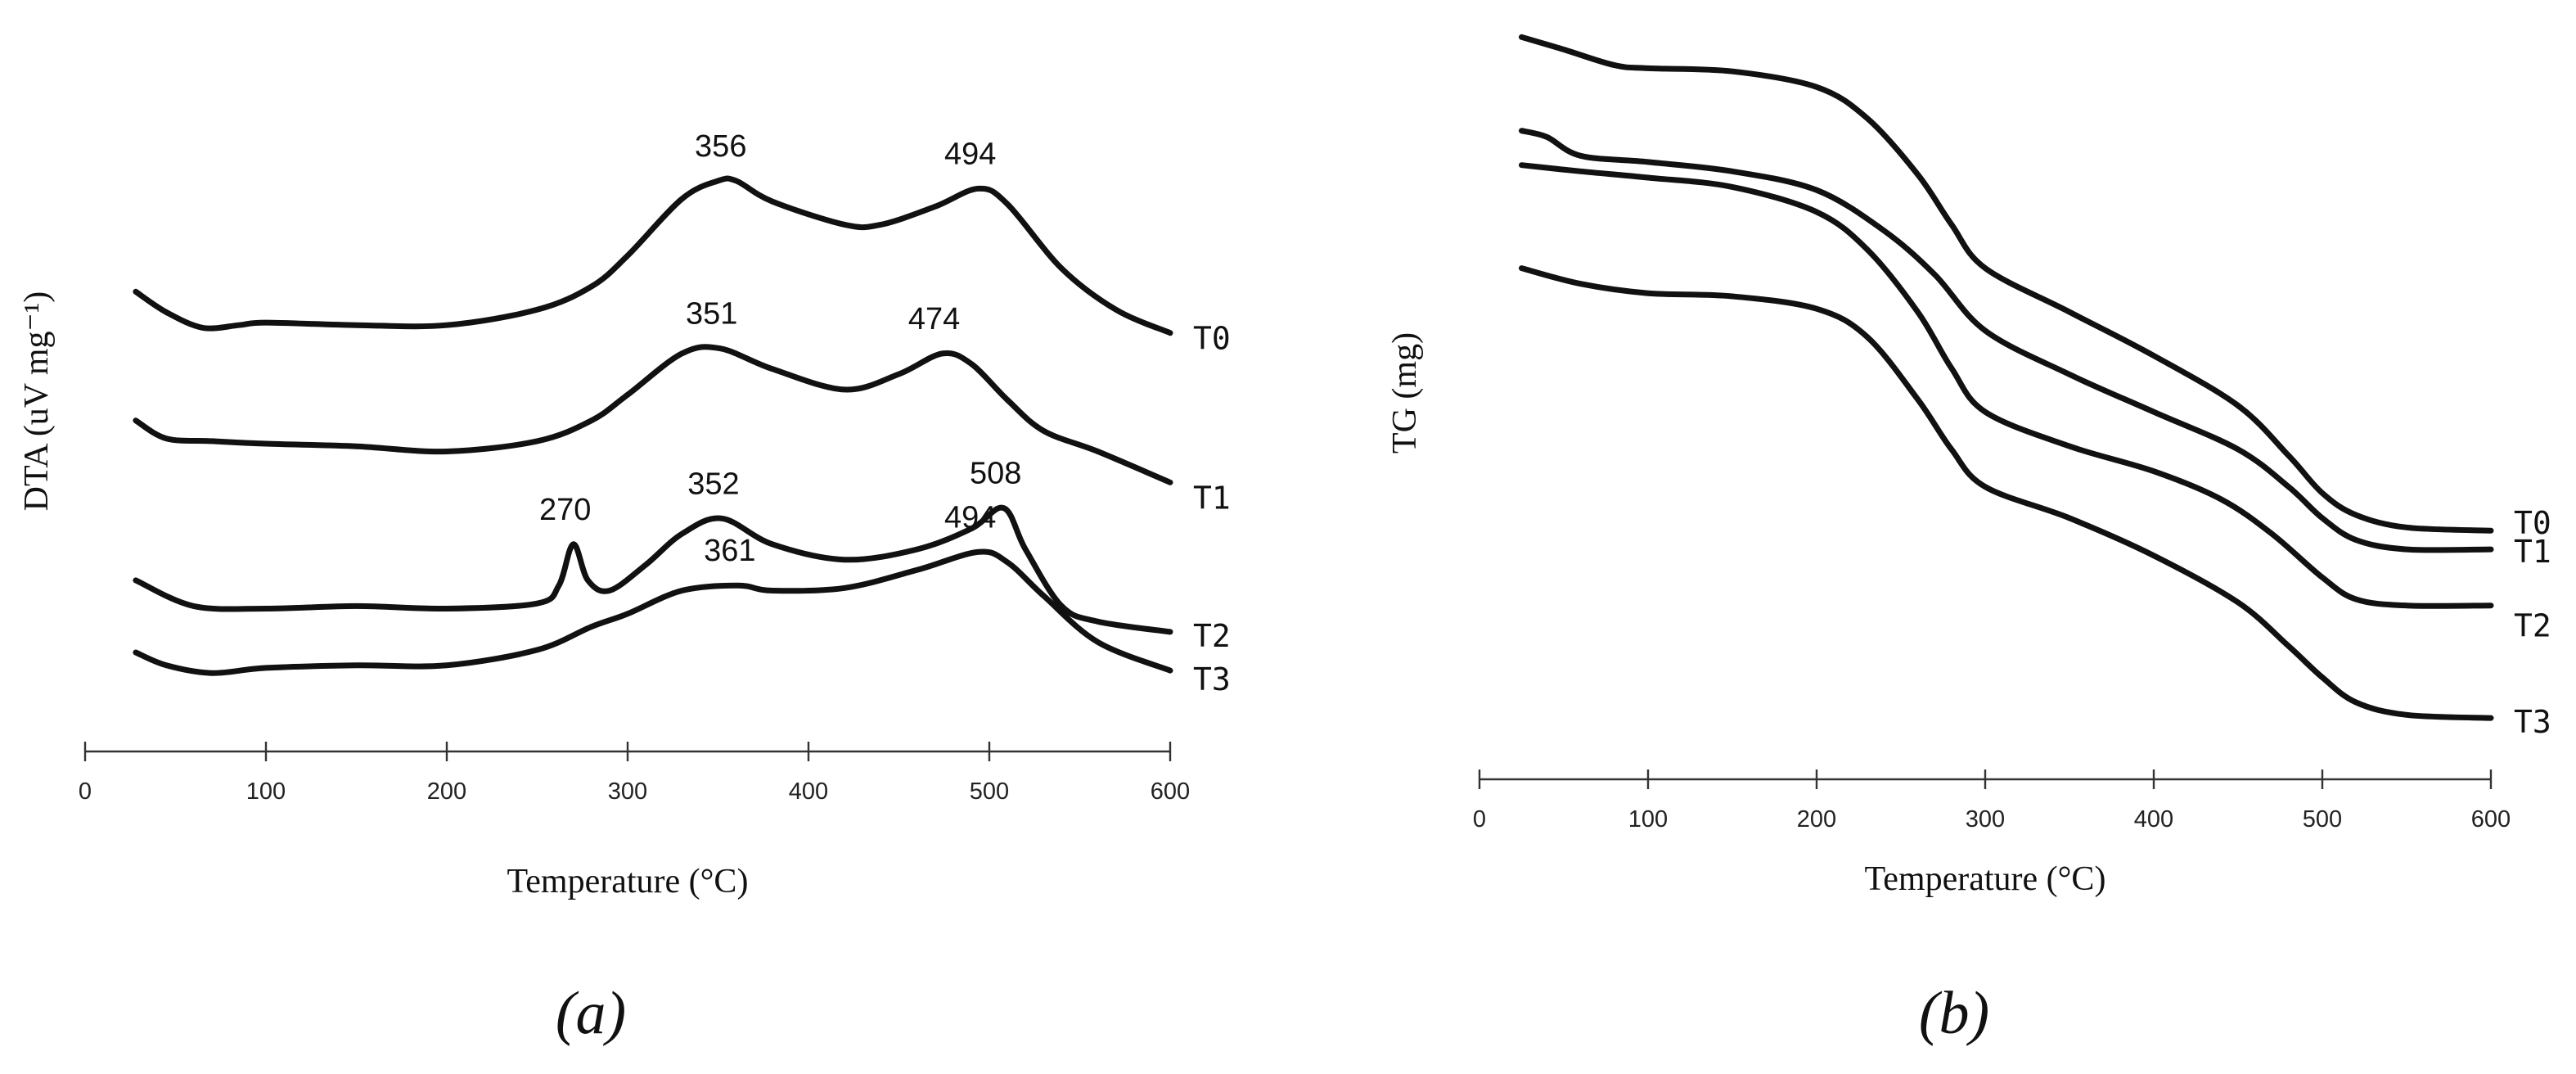 The height and width of the screenshot is (1074, 2576). Describe the element at coordinates (1648, 819) in the screenshot. I see `tg-x-tick-label: 100` at that location.